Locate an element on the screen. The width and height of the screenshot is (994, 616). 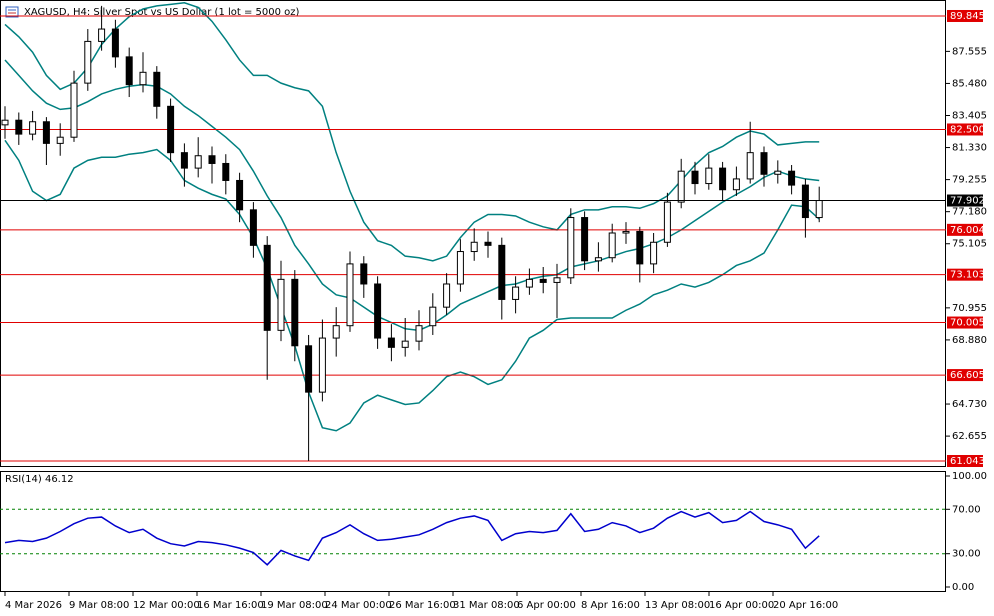
level-label: 73.103 is located at coordinates (967, 275).